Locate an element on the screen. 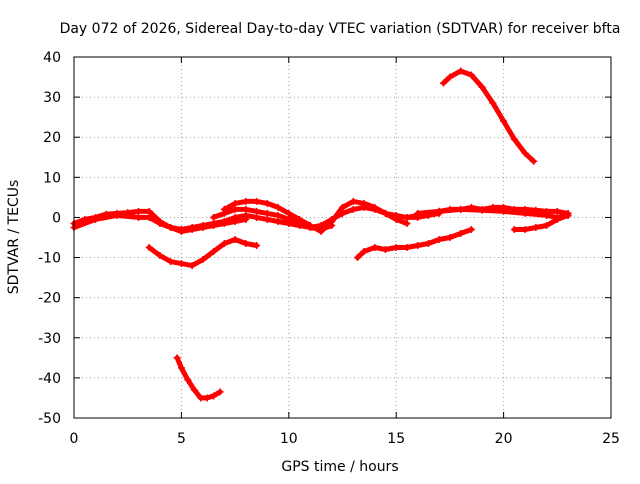 Image resolution: width=640 pixels, height=484 pixels. y-tick-labels: -50 -40 -30 -20 -10 0 10 20 30 40 is located at coordinates (49, 238).